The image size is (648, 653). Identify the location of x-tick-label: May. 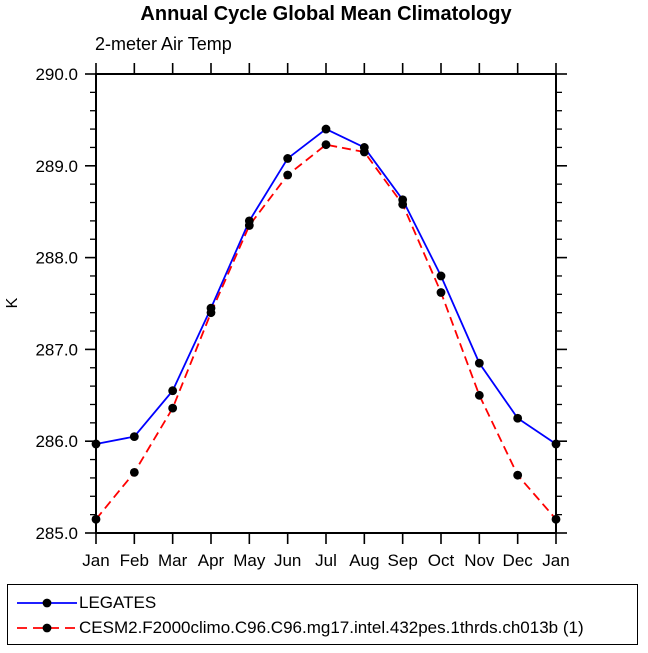
(249, 560).